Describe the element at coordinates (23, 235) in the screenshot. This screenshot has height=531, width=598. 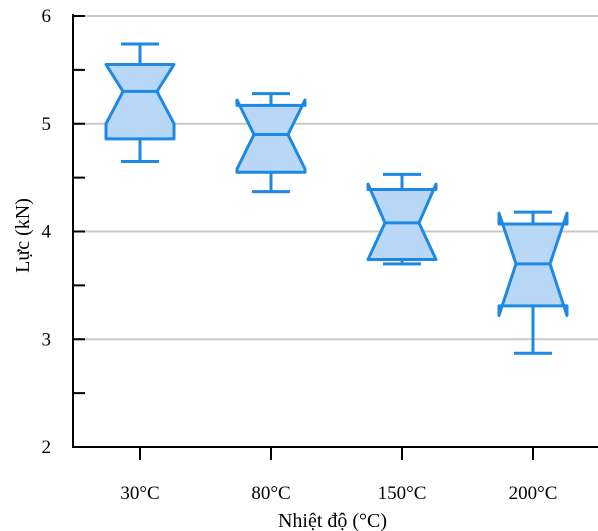
I see `y-axis-label: Lực (kN)` at that location.